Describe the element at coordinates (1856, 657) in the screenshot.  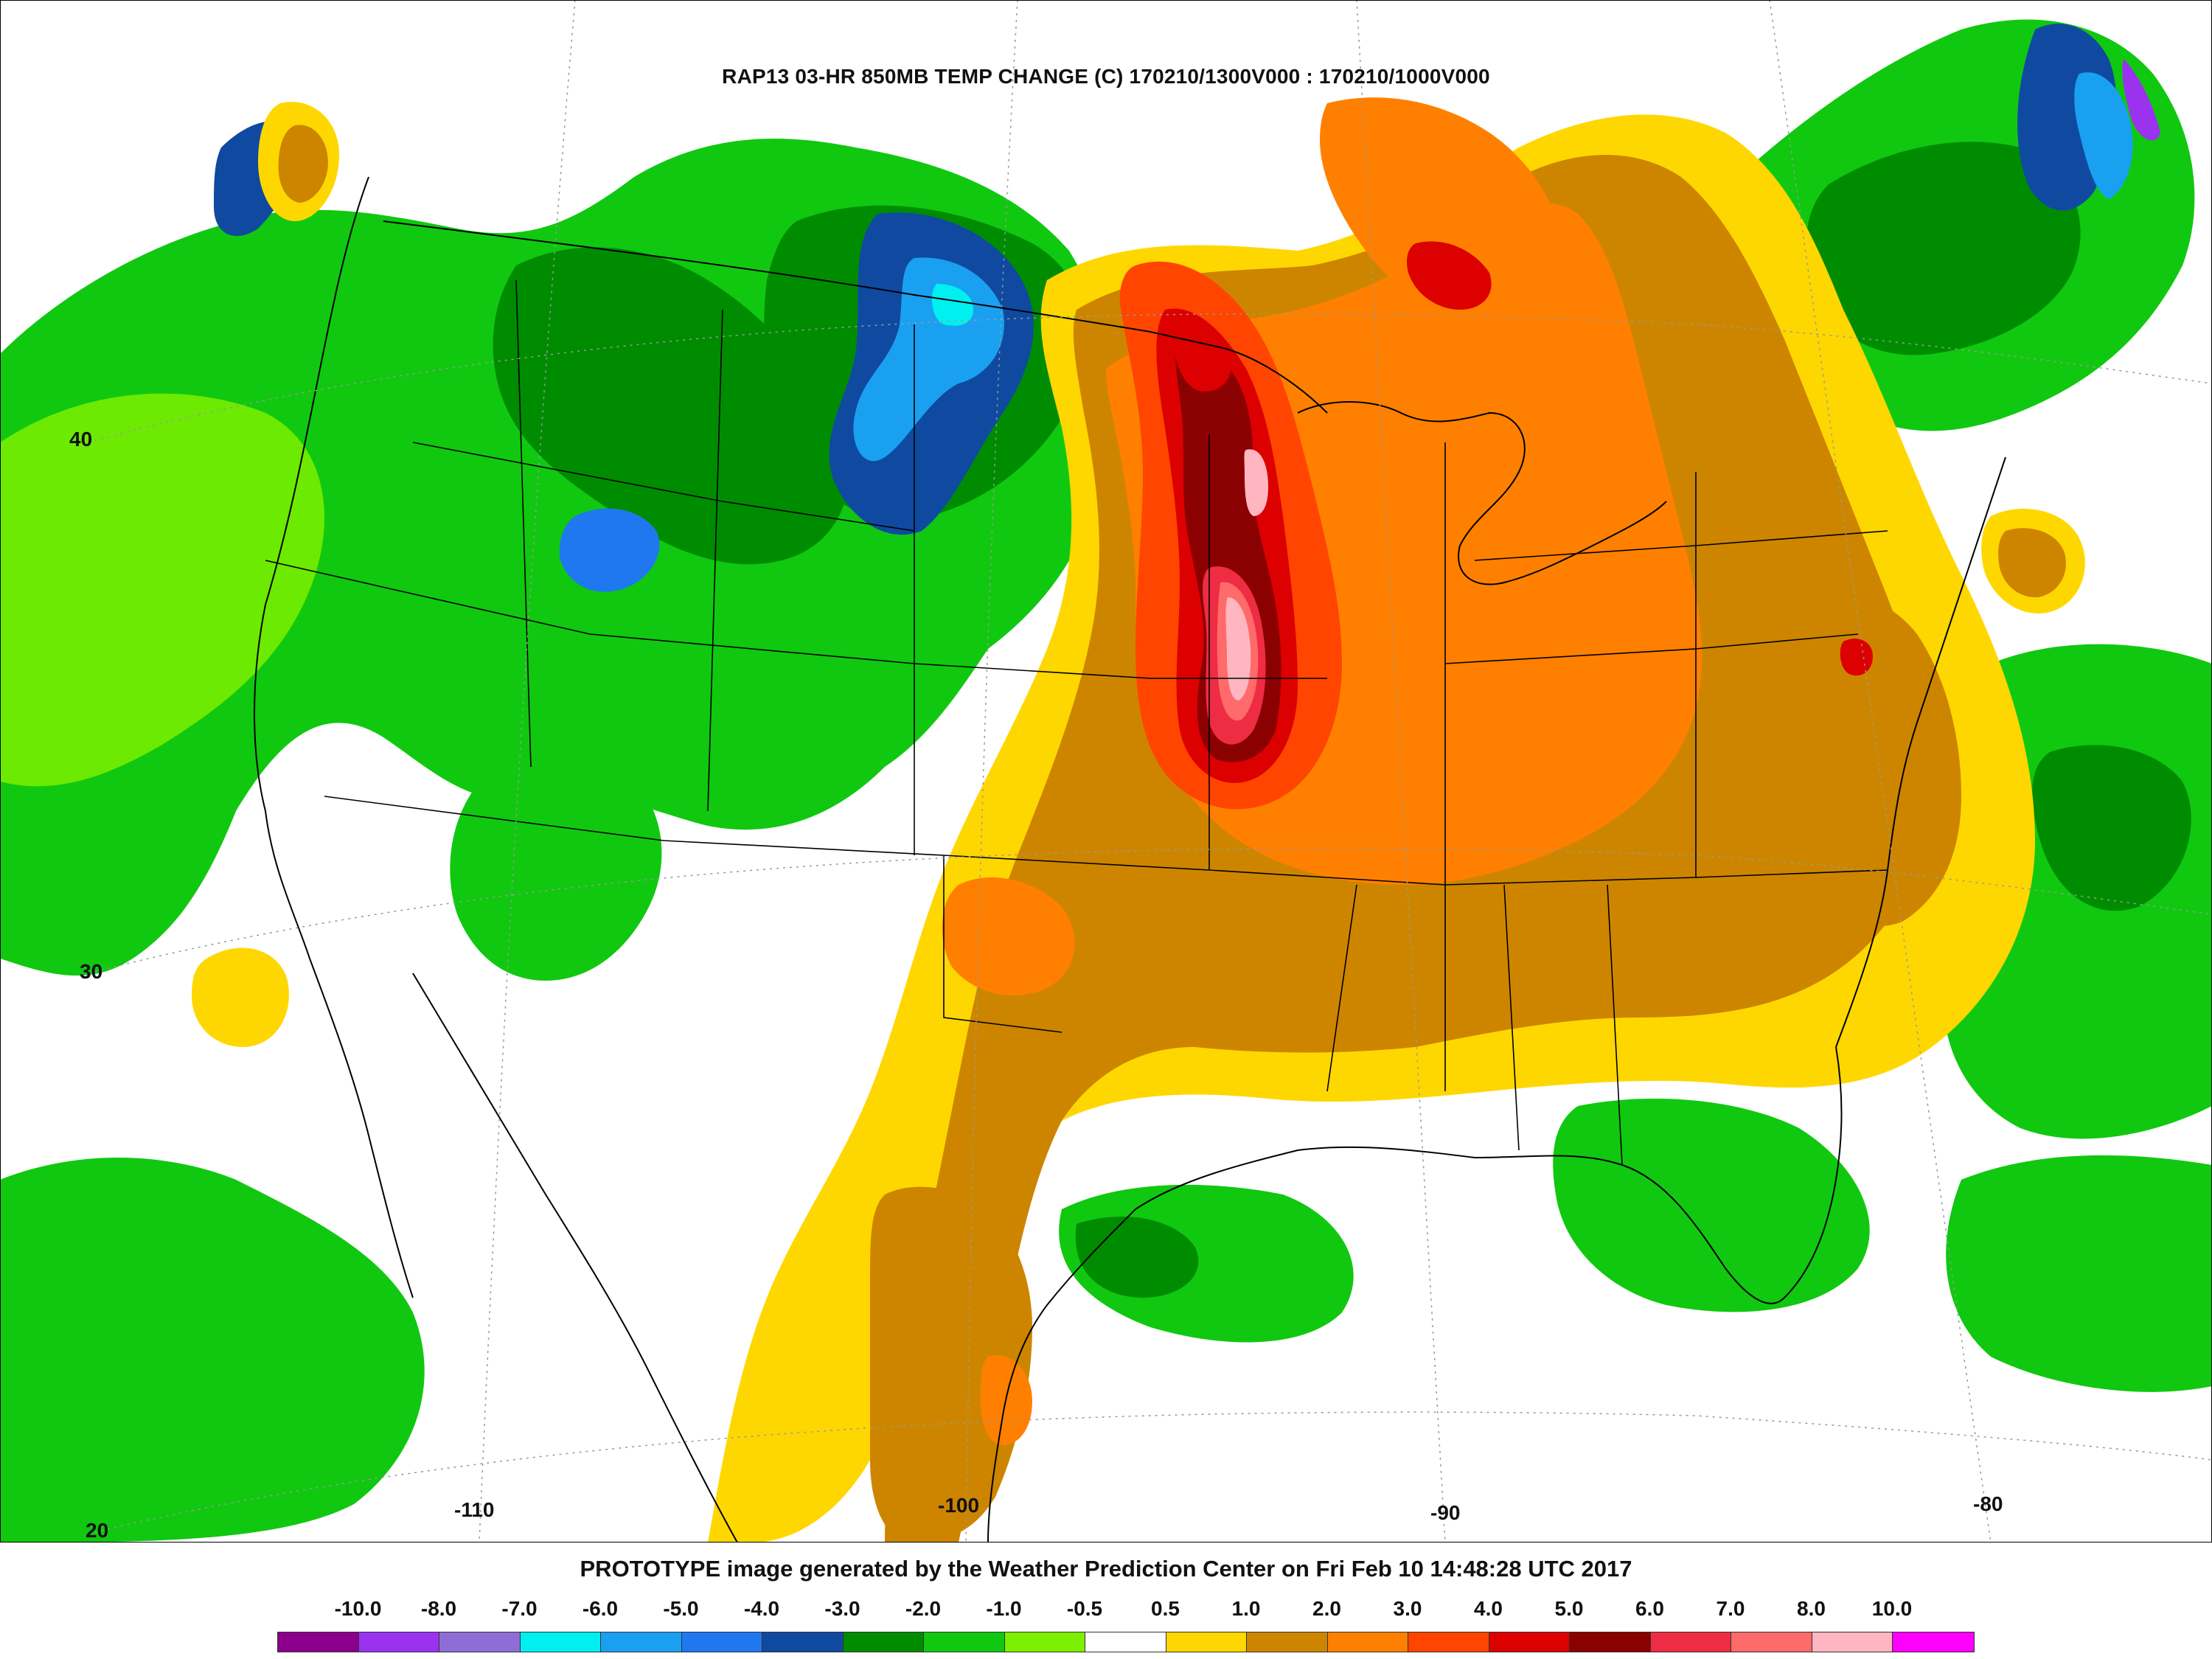
I see `warming-region-eastcoast-red` at that location.